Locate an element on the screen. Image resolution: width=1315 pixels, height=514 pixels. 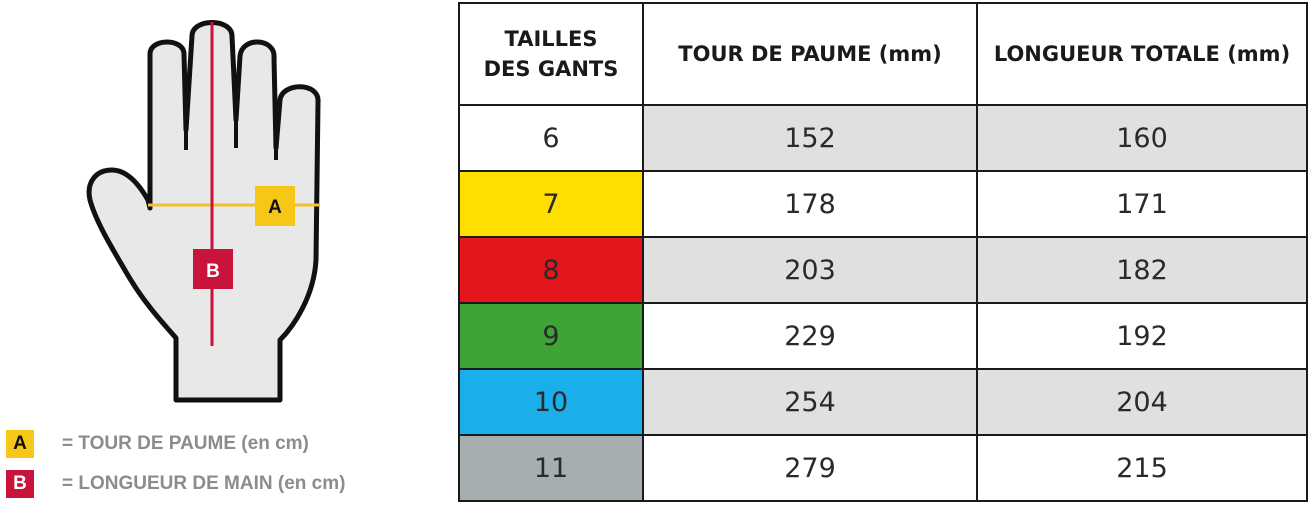
label-a-text: A is located at coordinates (275, 207).